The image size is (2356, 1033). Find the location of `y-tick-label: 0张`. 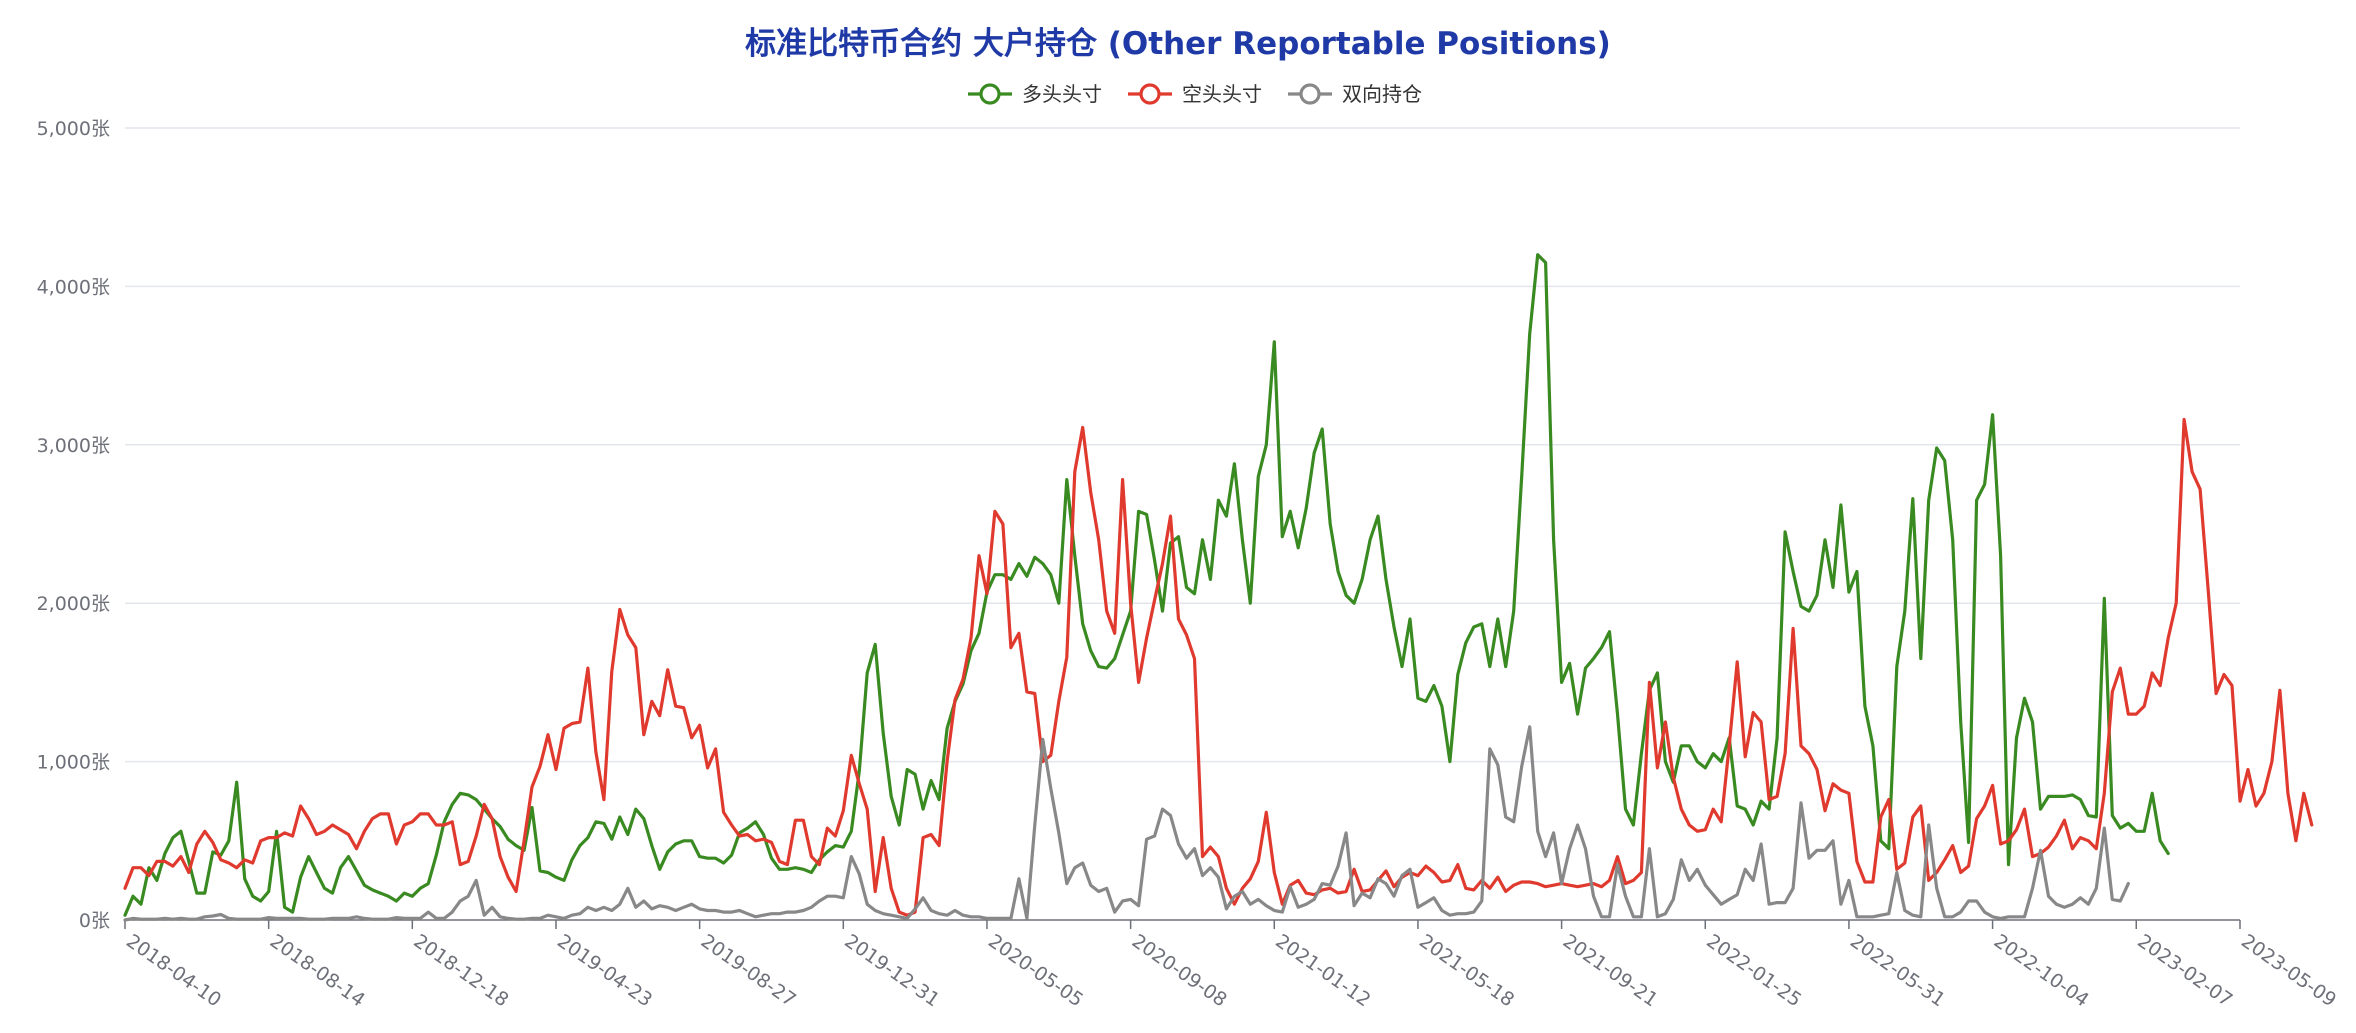

y-tick-label: 0张 is located at coordinates (94, 921).